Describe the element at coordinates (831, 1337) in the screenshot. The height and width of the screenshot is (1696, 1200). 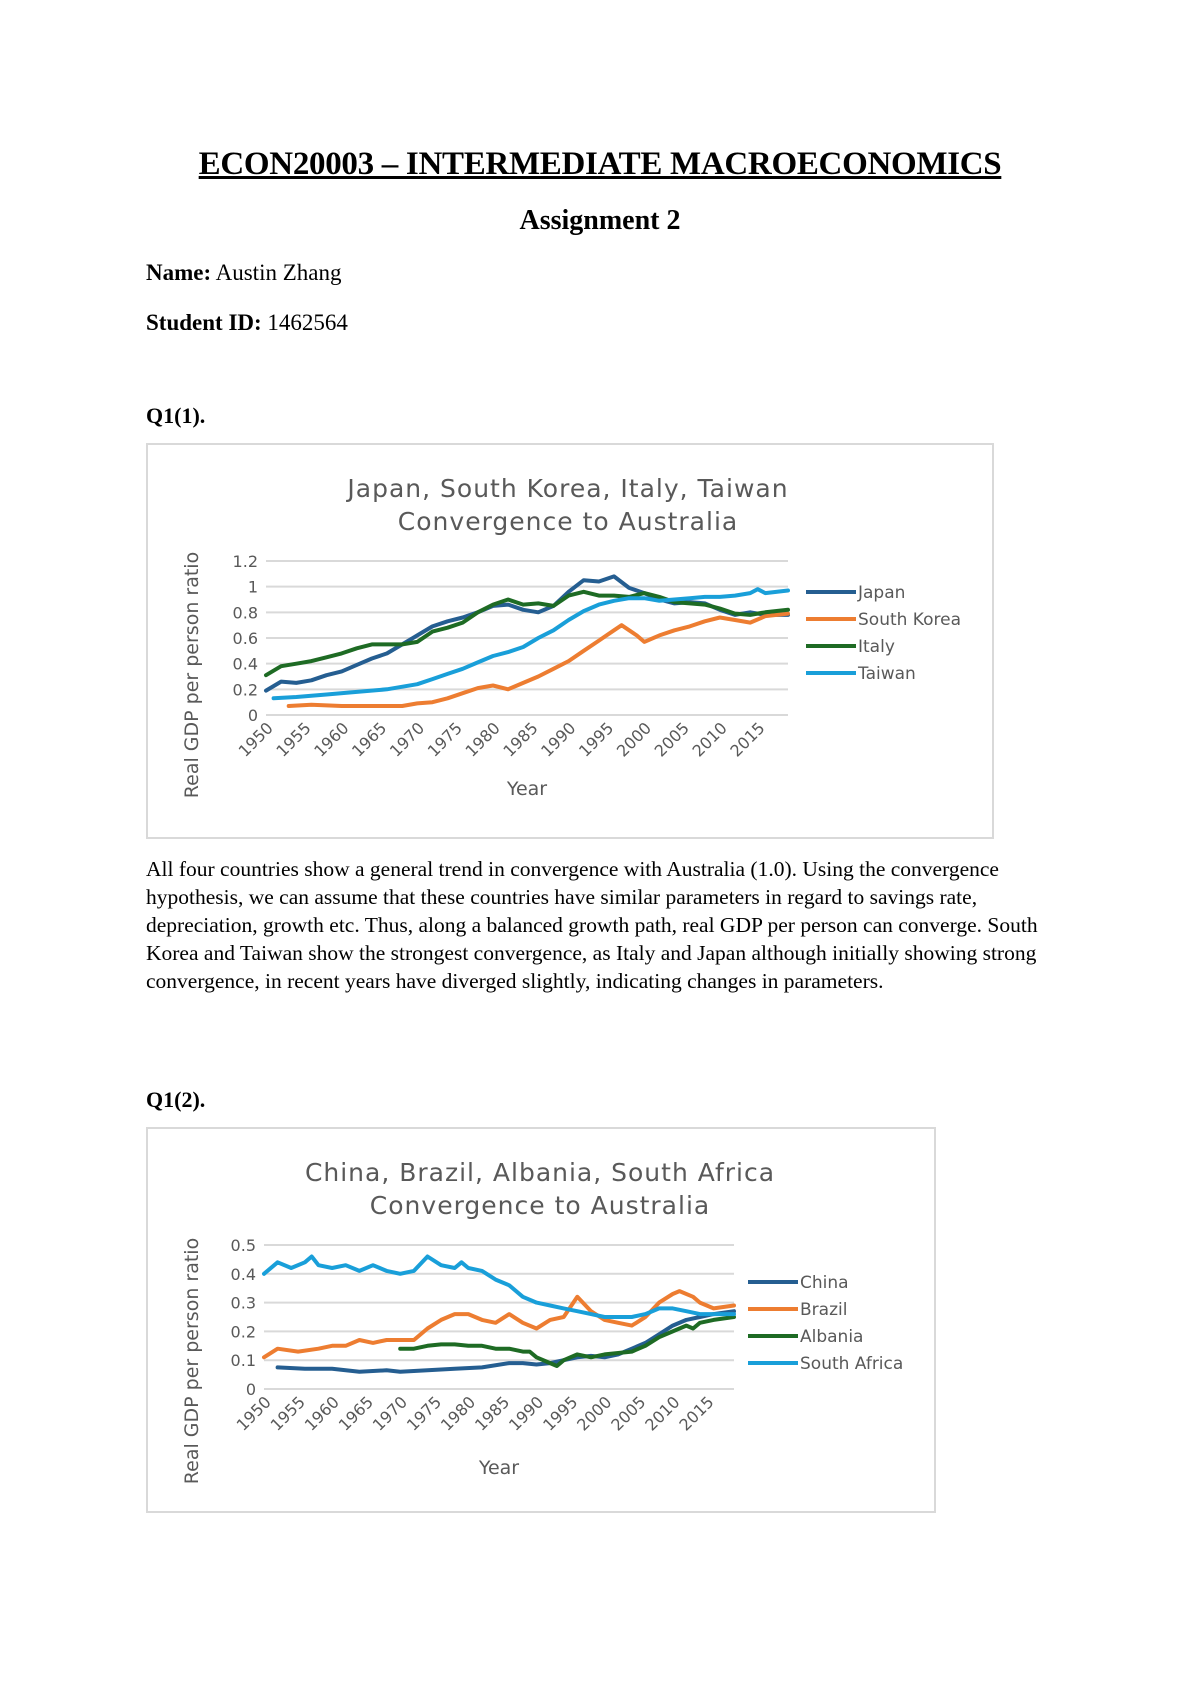
I see `legend-label-albania: Albania` at that location.